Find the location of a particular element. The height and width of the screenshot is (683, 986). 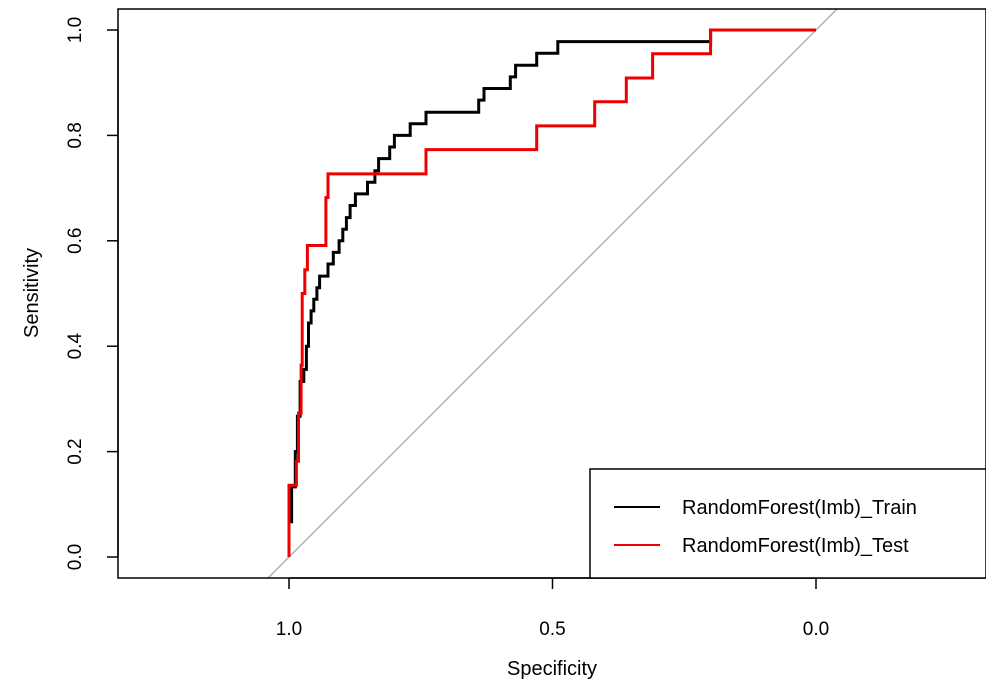

legend-label-train: RandomForest(Imb)_Train is located at coordinates (799, 508).